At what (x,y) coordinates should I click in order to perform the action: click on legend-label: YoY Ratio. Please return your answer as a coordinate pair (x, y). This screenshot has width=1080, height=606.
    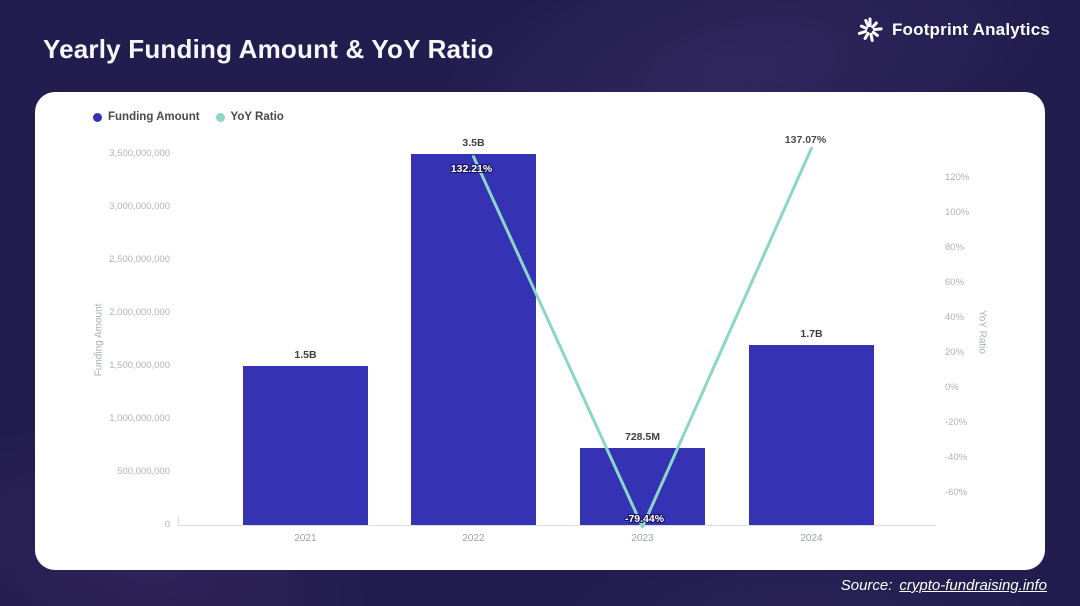
    Looking at the image, I should click on (257, 117).